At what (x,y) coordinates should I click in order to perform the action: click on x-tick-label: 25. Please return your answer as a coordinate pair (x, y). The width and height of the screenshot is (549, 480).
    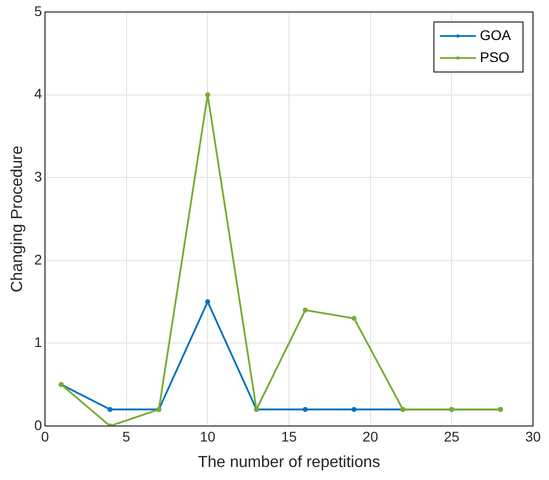
    Looking at the image, I should click on (452, 436).